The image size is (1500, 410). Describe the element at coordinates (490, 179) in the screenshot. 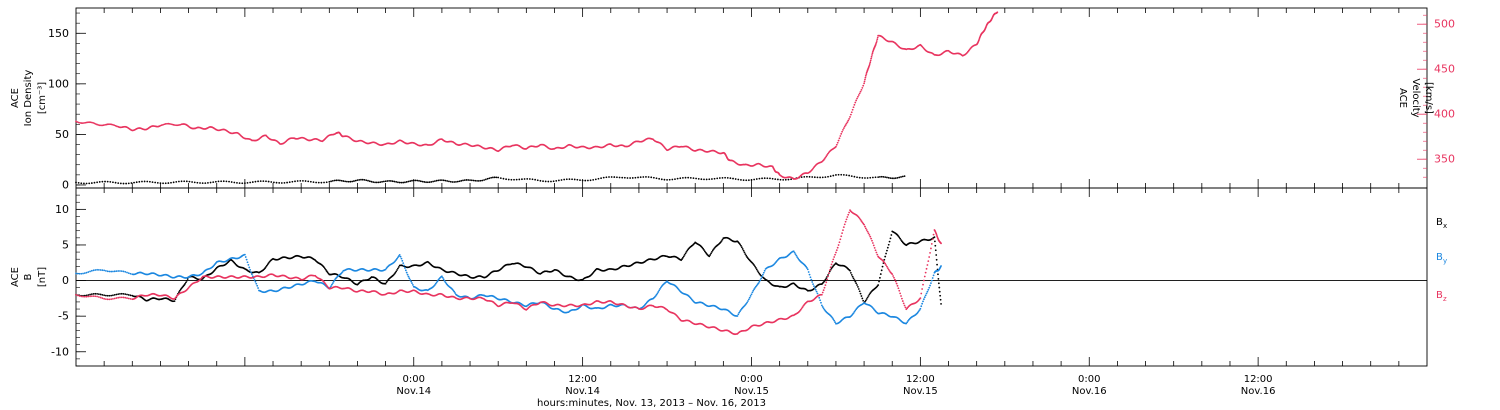

I see `density-series` at that location.